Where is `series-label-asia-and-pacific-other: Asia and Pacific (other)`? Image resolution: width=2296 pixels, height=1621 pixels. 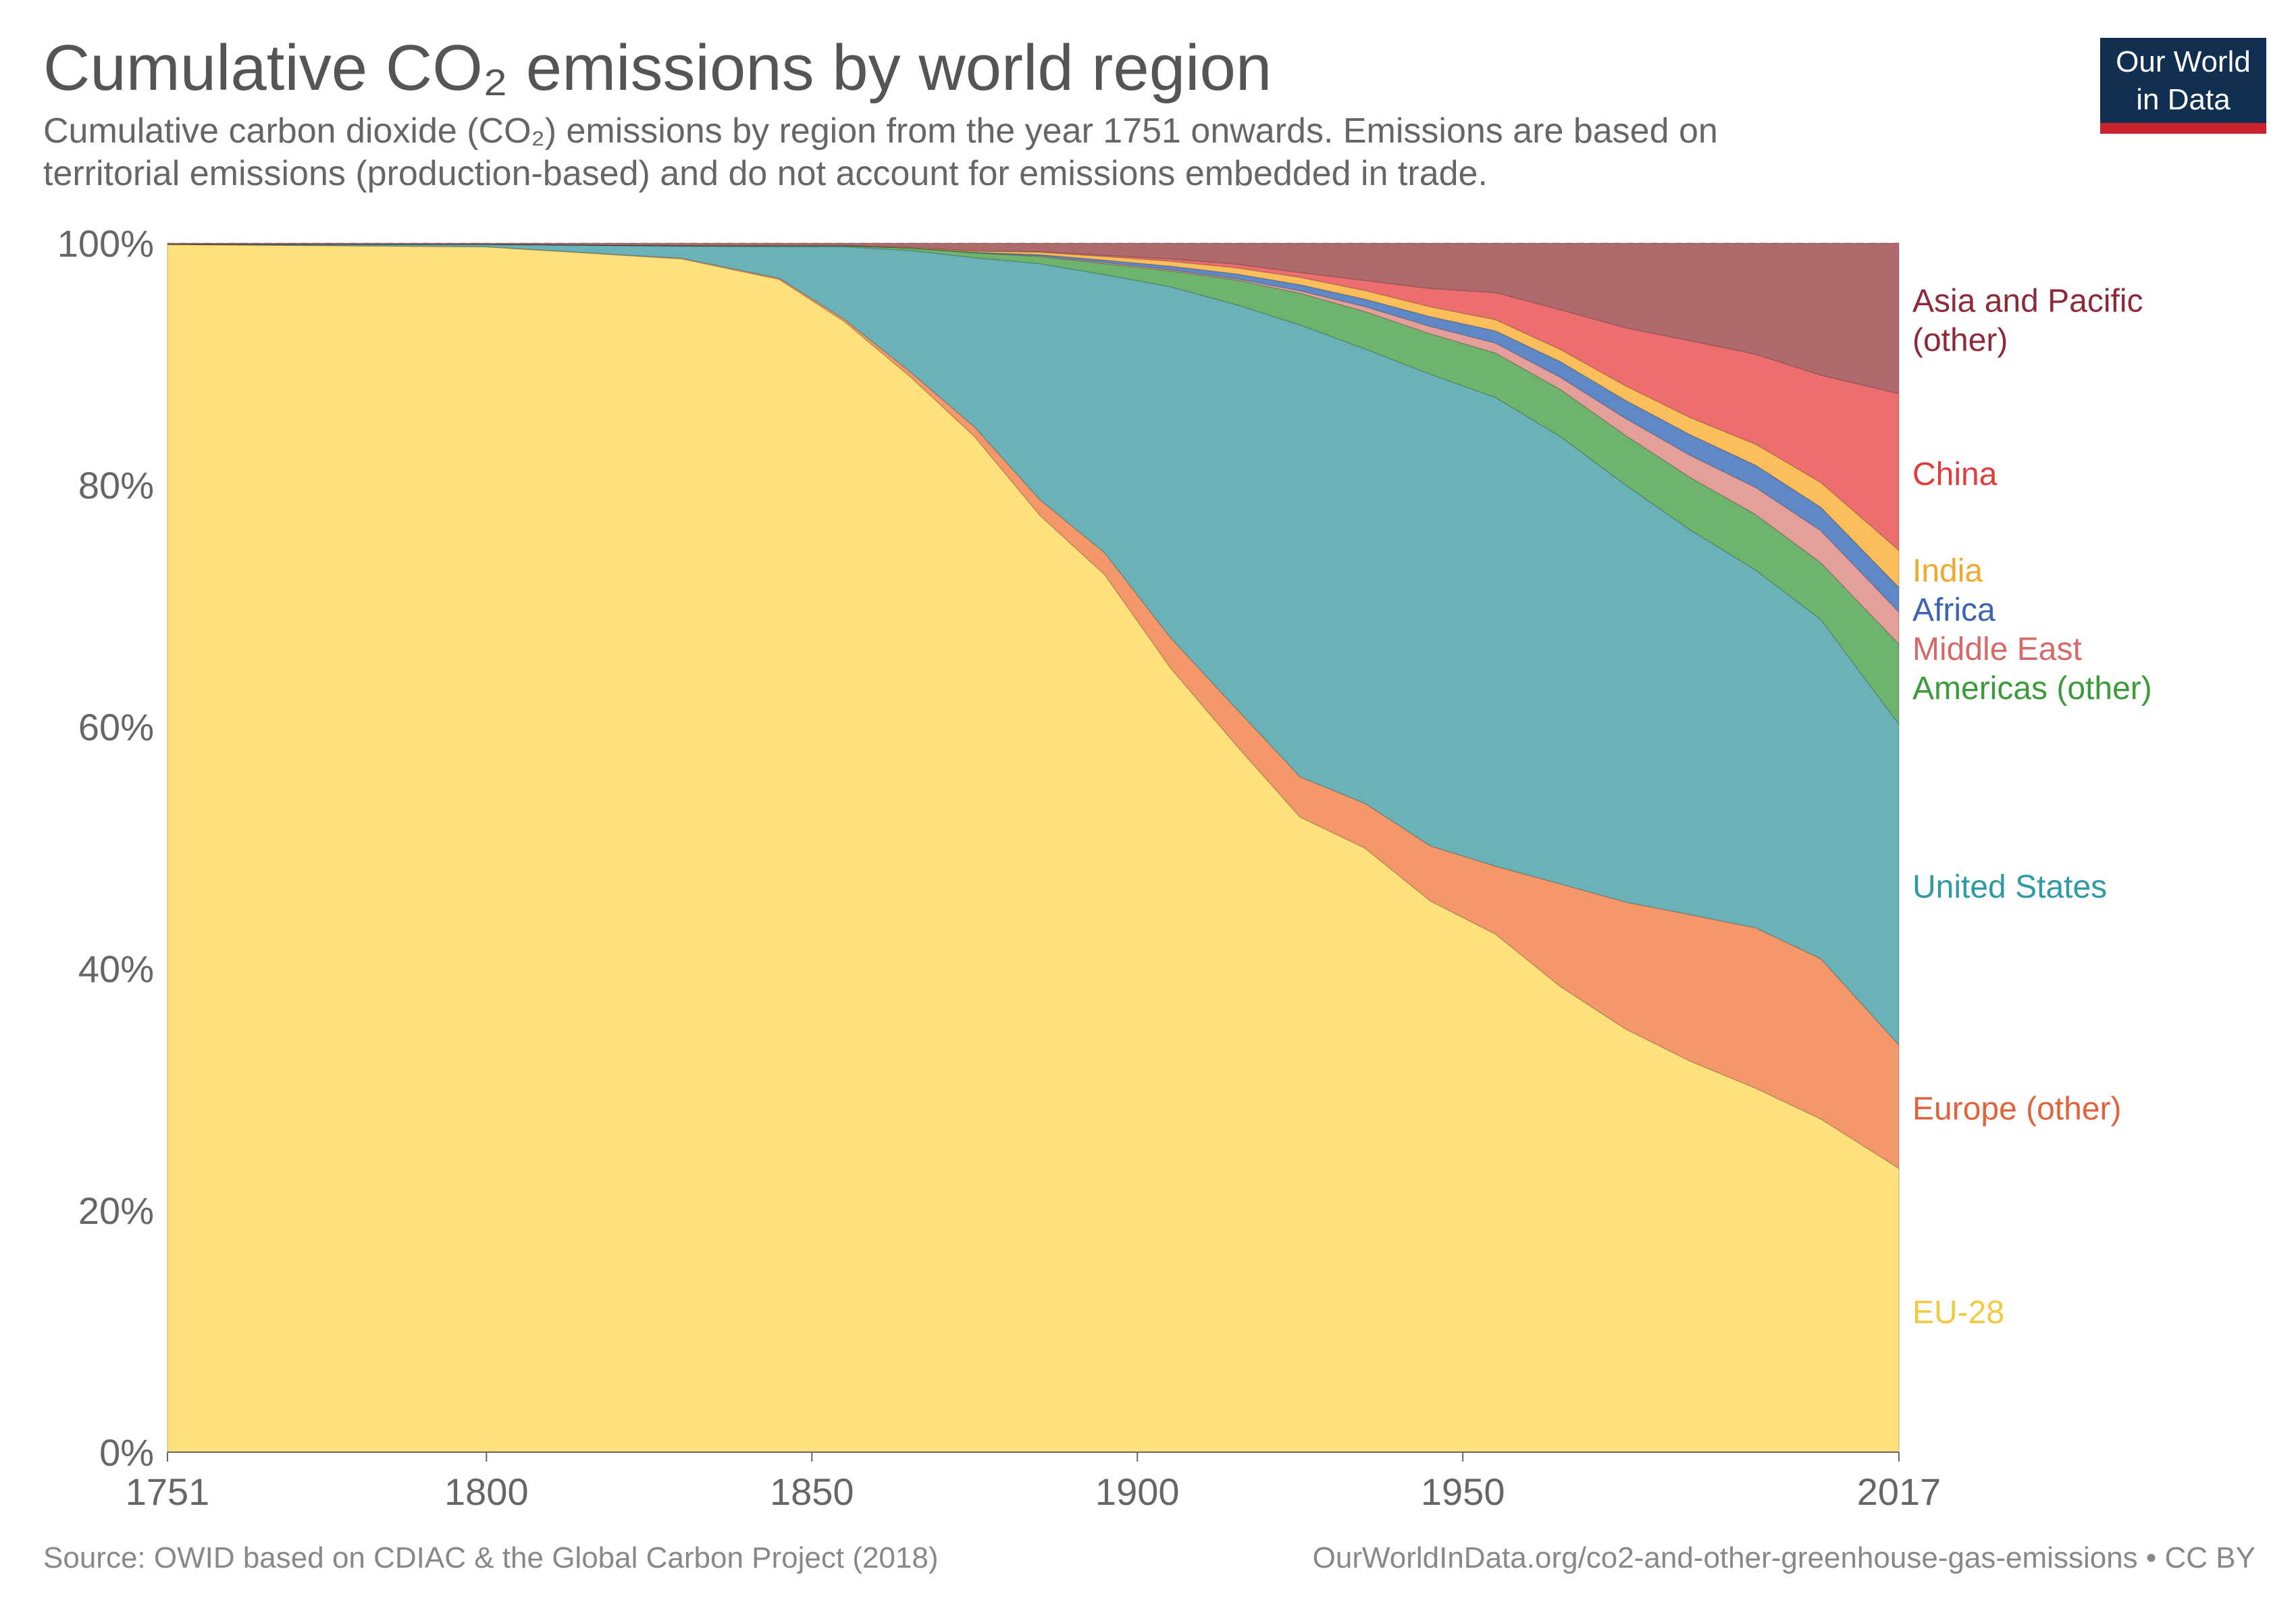
series-label-asia-and-pacific-other: Asia and Pacific (other) is located at coordinates (2028, 320).